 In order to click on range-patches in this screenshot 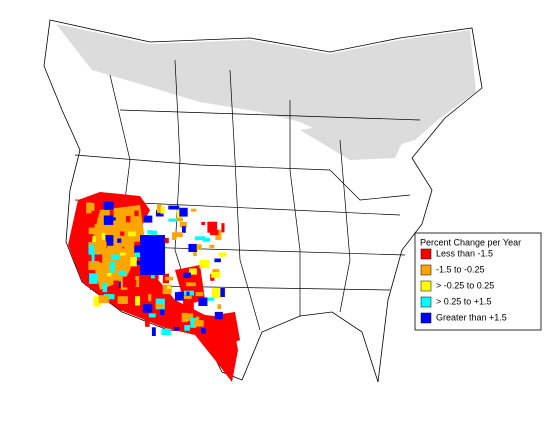, I will do `click(154, 287)`.